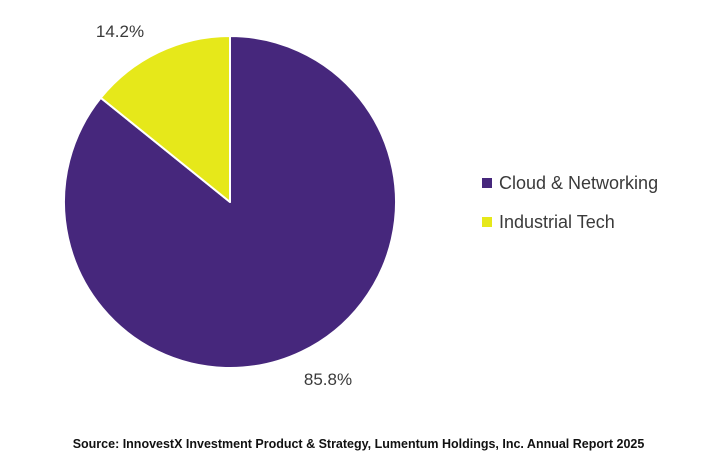 This screenshot has height=464, width=717. What do you see at coordinates (328, 379) in the screenshot?
I see `pie-label-cloud-networking: 85.8%` at bounding box center [328, 379].